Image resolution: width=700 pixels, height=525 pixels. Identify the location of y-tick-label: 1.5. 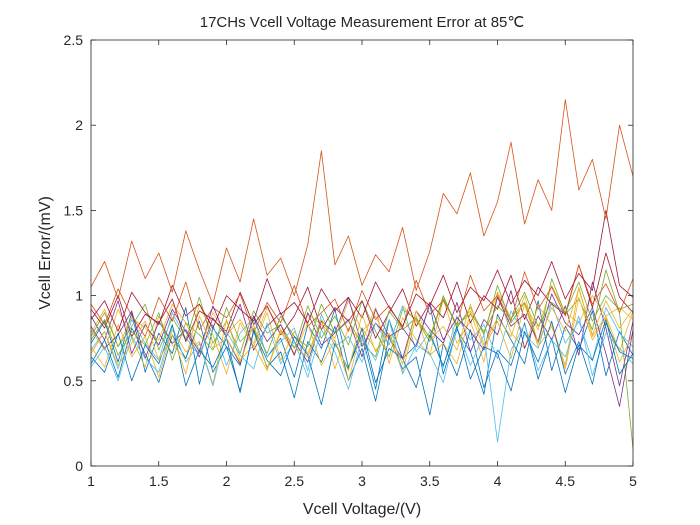
(74, 210).